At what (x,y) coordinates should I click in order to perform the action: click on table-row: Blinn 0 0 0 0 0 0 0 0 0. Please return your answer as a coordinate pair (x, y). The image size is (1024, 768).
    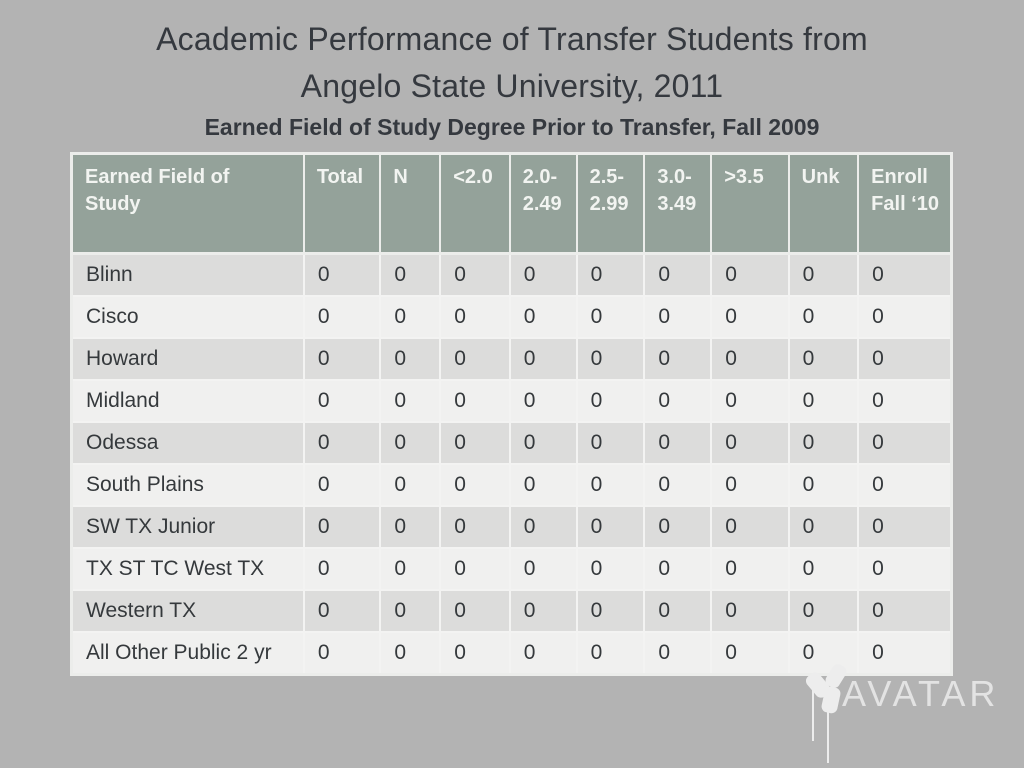
    Looking at the image, I should click on (511, 275).